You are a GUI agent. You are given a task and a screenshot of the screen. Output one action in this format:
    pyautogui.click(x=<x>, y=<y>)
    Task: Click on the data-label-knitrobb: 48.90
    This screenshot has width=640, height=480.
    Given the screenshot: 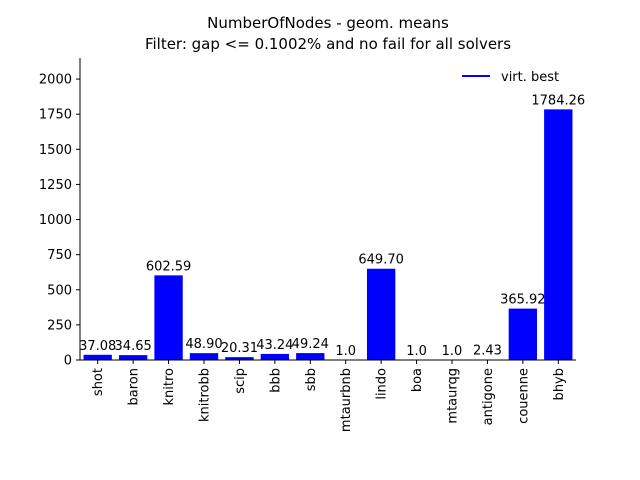 What is the action you would take?
    pyautogui.click(x=203, y=344)
    